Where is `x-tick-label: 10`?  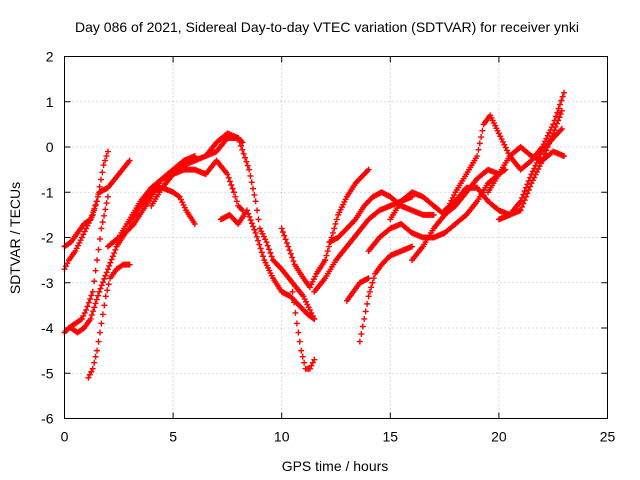
x-tick-label: 10 is located at coordinates (282, 437).